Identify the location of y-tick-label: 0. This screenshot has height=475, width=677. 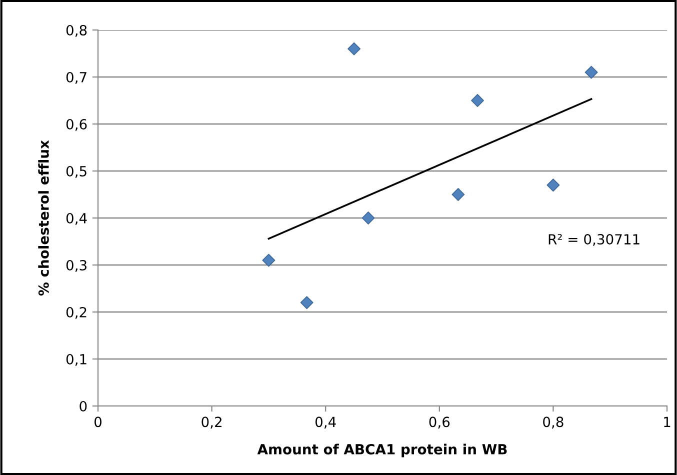
(83, 406).